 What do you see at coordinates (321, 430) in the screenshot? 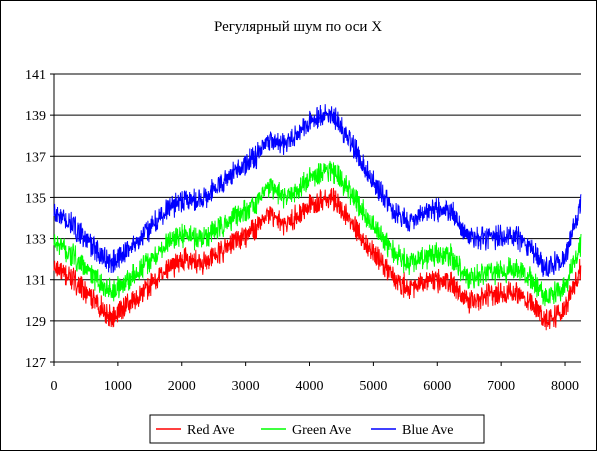
I see `legend-label: Green Ave` at bounding box center [321, 430].